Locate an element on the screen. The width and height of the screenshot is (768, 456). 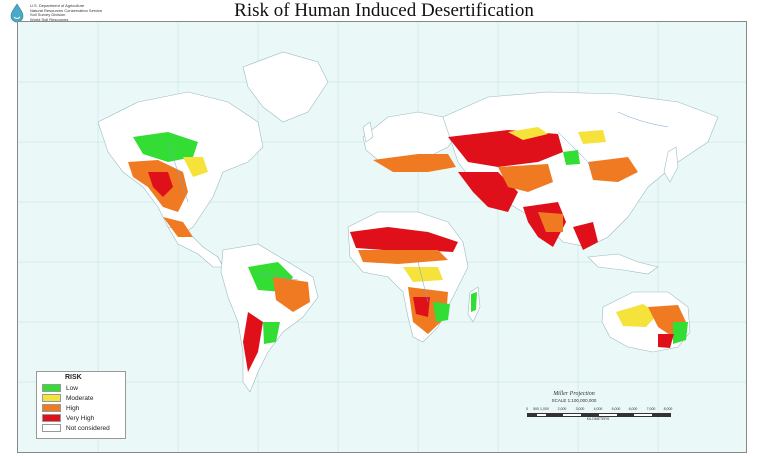
central-asia-very-high-risk-region is located at coordinates (505, 148).